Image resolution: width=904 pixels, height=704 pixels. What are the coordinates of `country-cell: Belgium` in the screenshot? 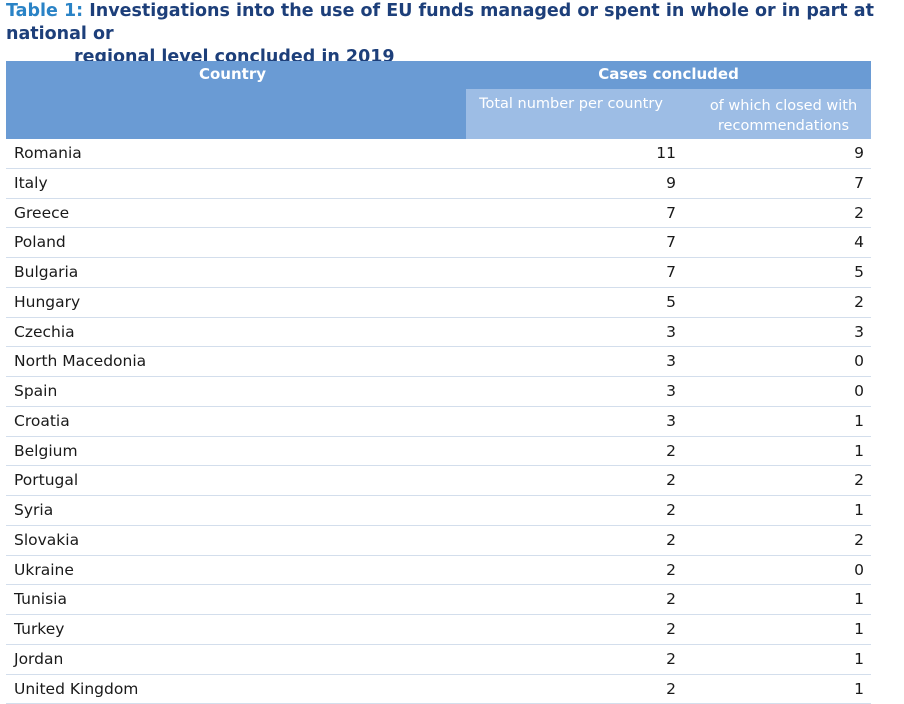 It's located at (46, 451).